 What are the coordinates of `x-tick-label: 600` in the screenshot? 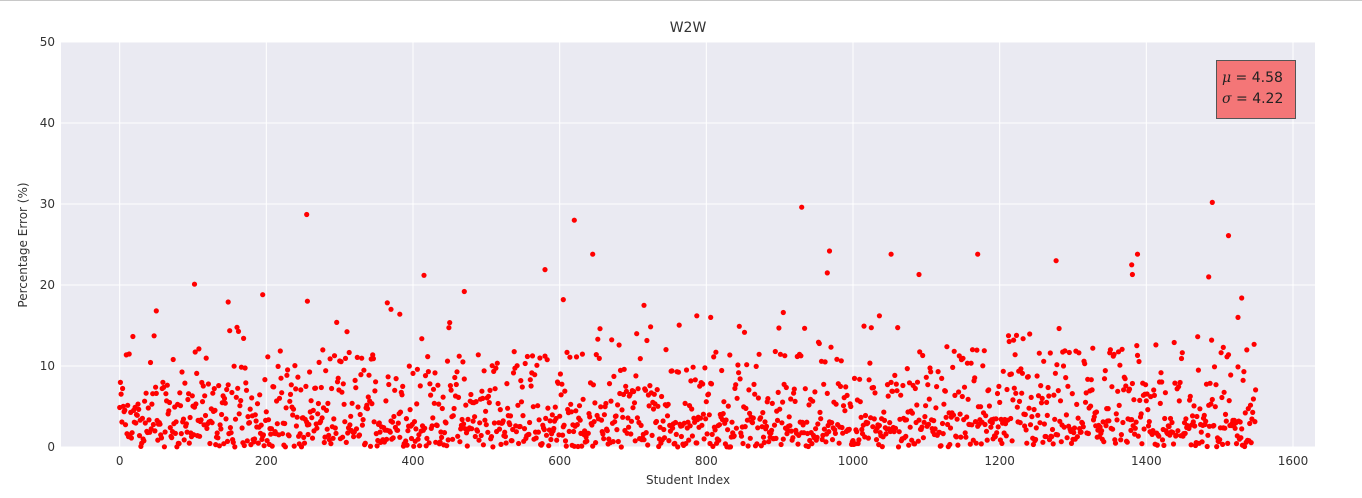 It's located at (559, 461).